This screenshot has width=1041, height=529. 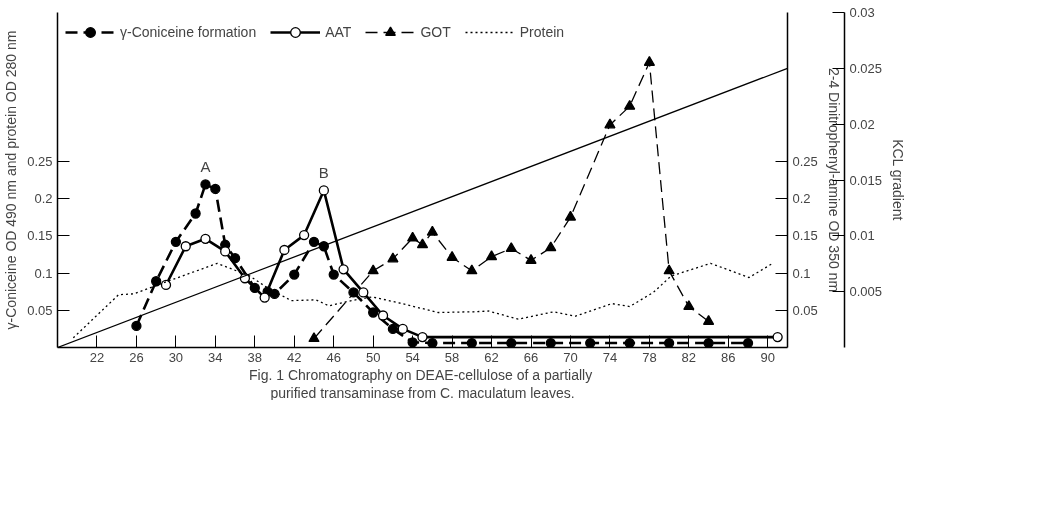 I want to click on x-tick-label: 82, so click(x=689, y=357).